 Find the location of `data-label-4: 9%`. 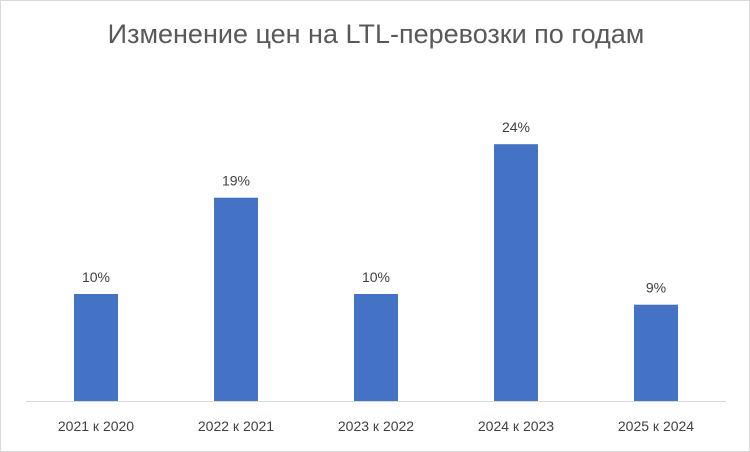

data-label-4: 9% is located at coordinates (656, 288).